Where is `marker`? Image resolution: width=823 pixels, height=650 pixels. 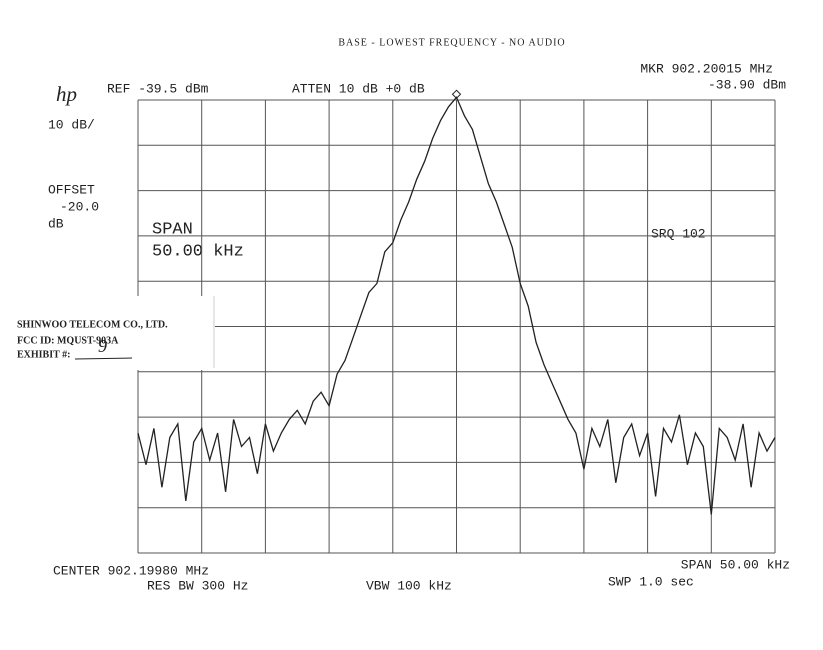 marker is located at coordinates (456, 94).